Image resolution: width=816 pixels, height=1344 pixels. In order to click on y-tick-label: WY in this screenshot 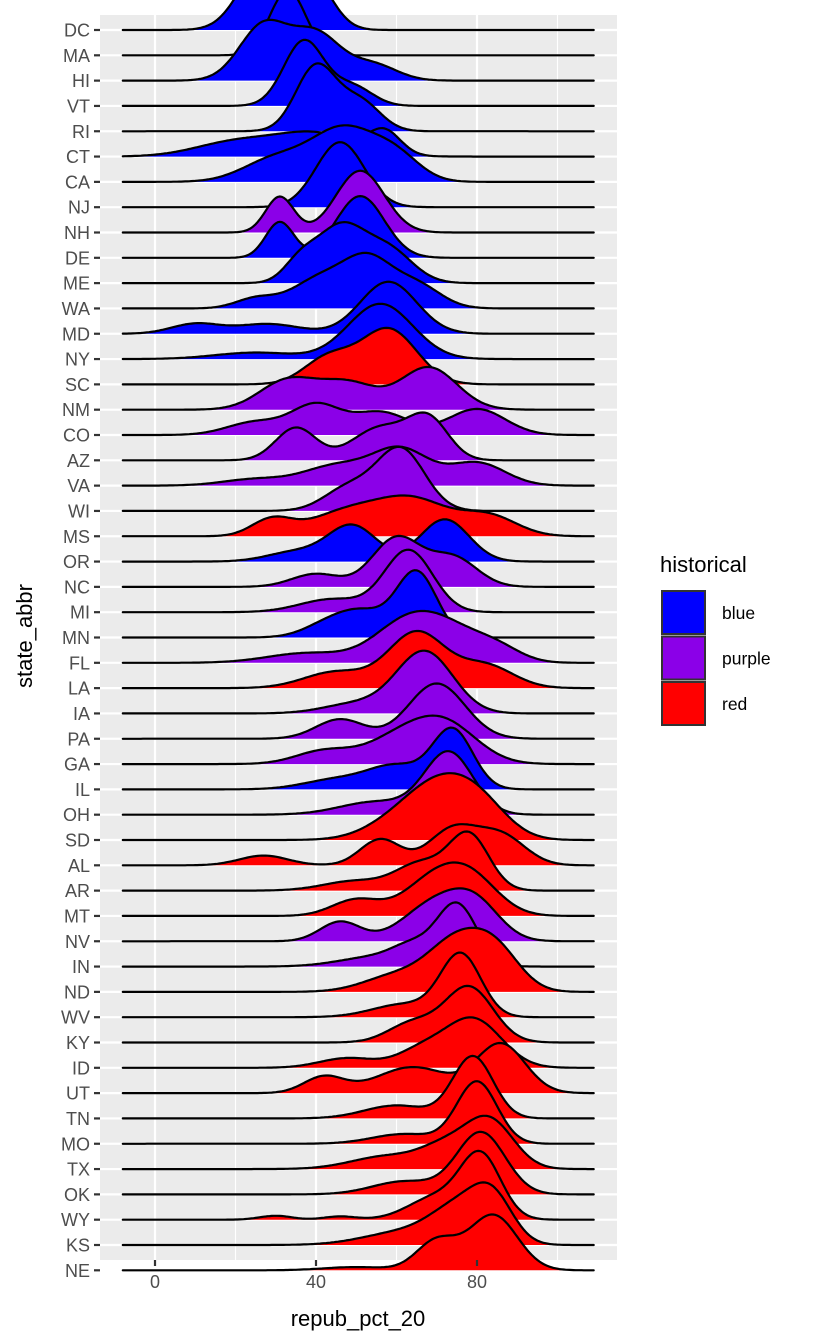, I will do `click(75, 1220)`.